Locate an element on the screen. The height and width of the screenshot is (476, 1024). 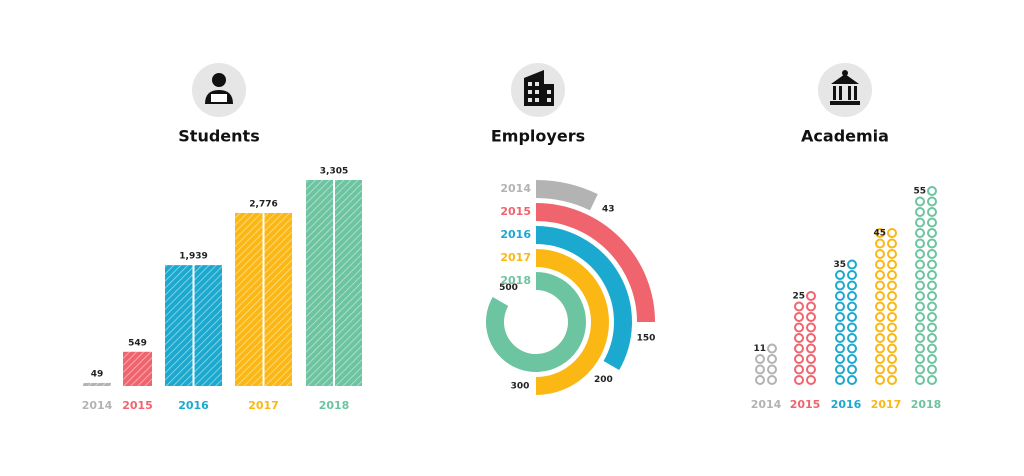
value-label: 11 is located at coordinates (759, 349).